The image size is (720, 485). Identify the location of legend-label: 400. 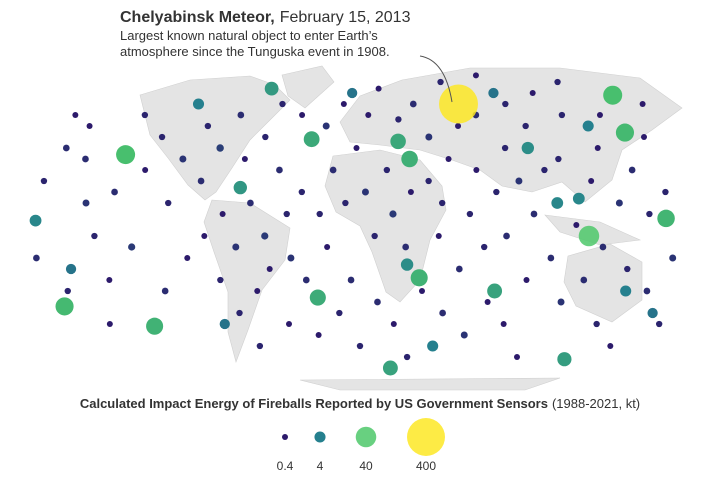
(426, 466).